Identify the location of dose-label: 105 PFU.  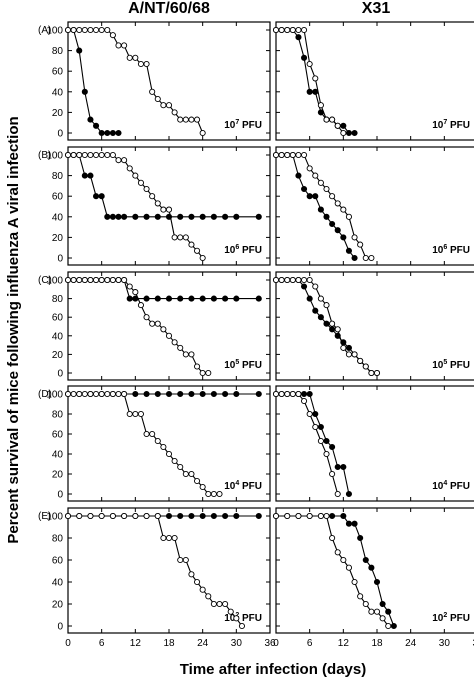
(451, 365).